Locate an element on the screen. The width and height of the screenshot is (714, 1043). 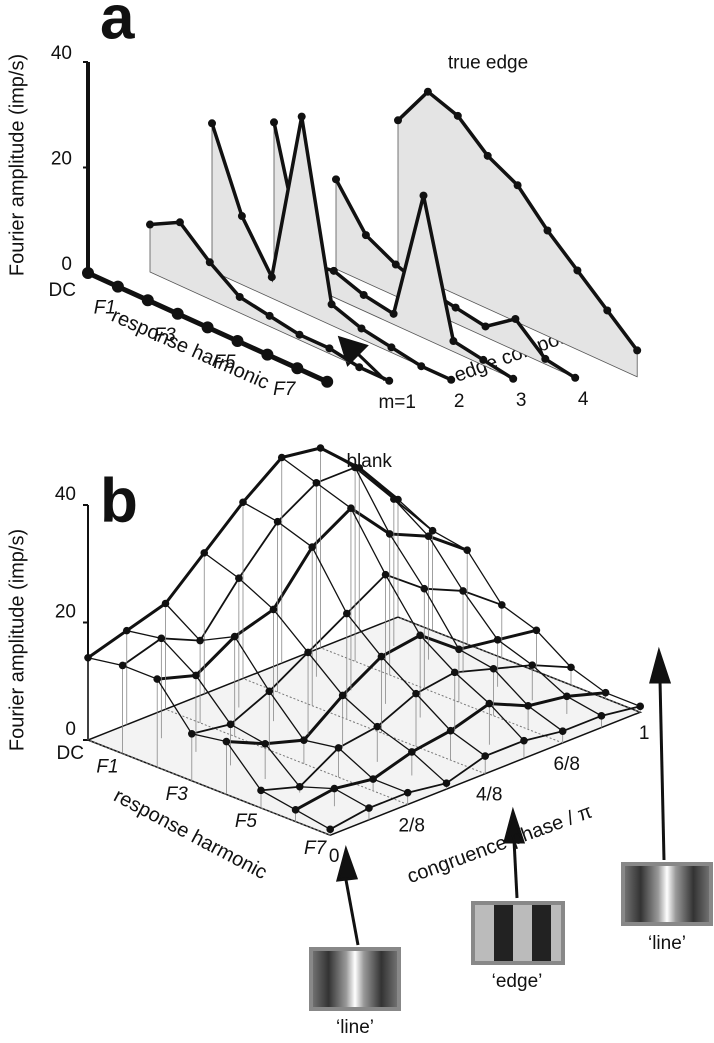
x-tick-label: 2/8 is located at coordinates (411, 825).